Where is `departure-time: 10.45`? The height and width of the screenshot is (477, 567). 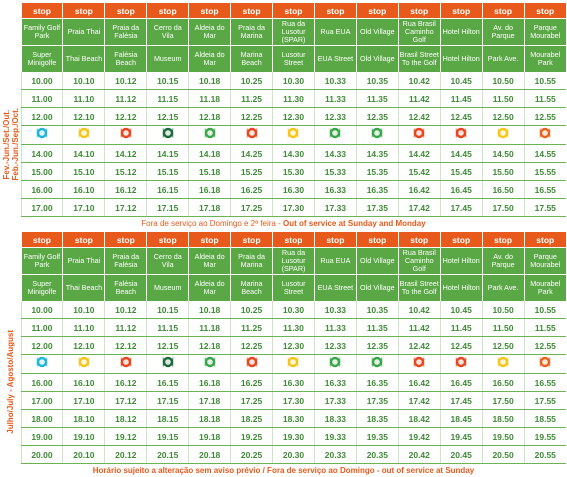 departure-time: 10.45 is located at coordinates (461, 310).